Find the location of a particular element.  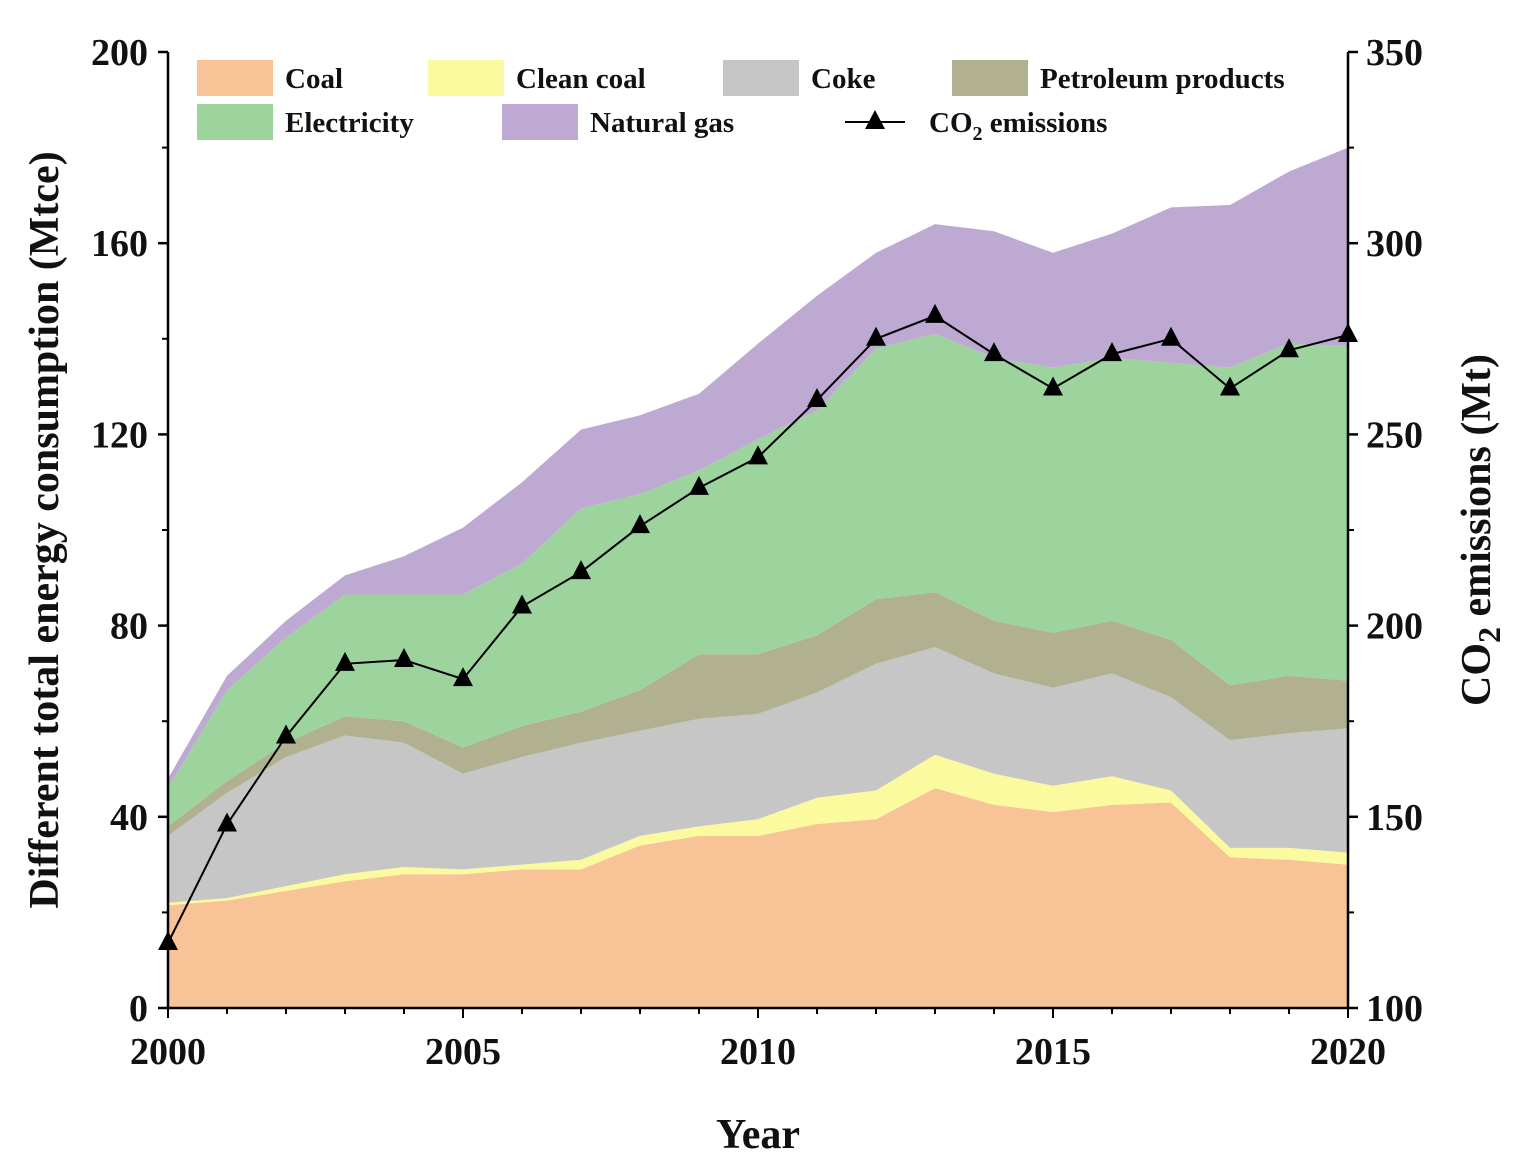

y2-tick-label: 300 is located at coordinates (1394, 244).